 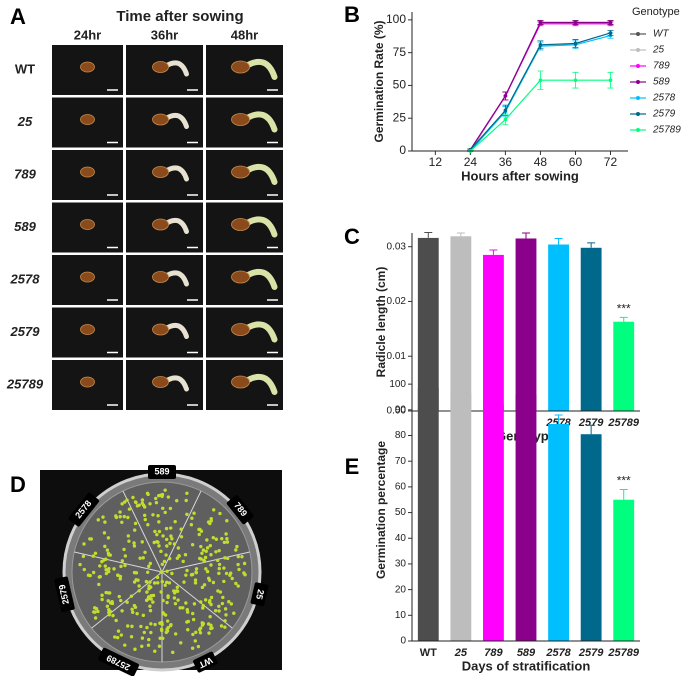 I want to click on axis-line, so click(x=525, y=510).